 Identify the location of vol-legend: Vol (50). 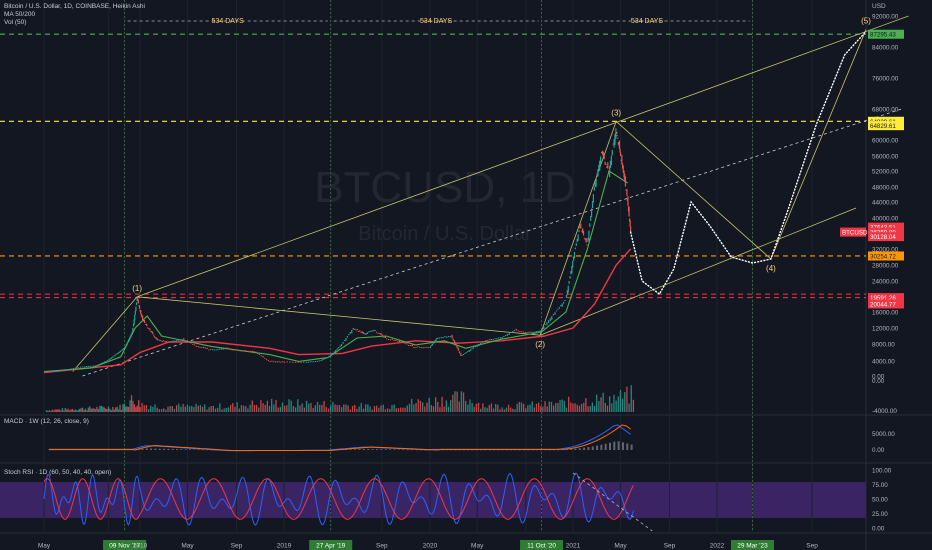
(15, 22).